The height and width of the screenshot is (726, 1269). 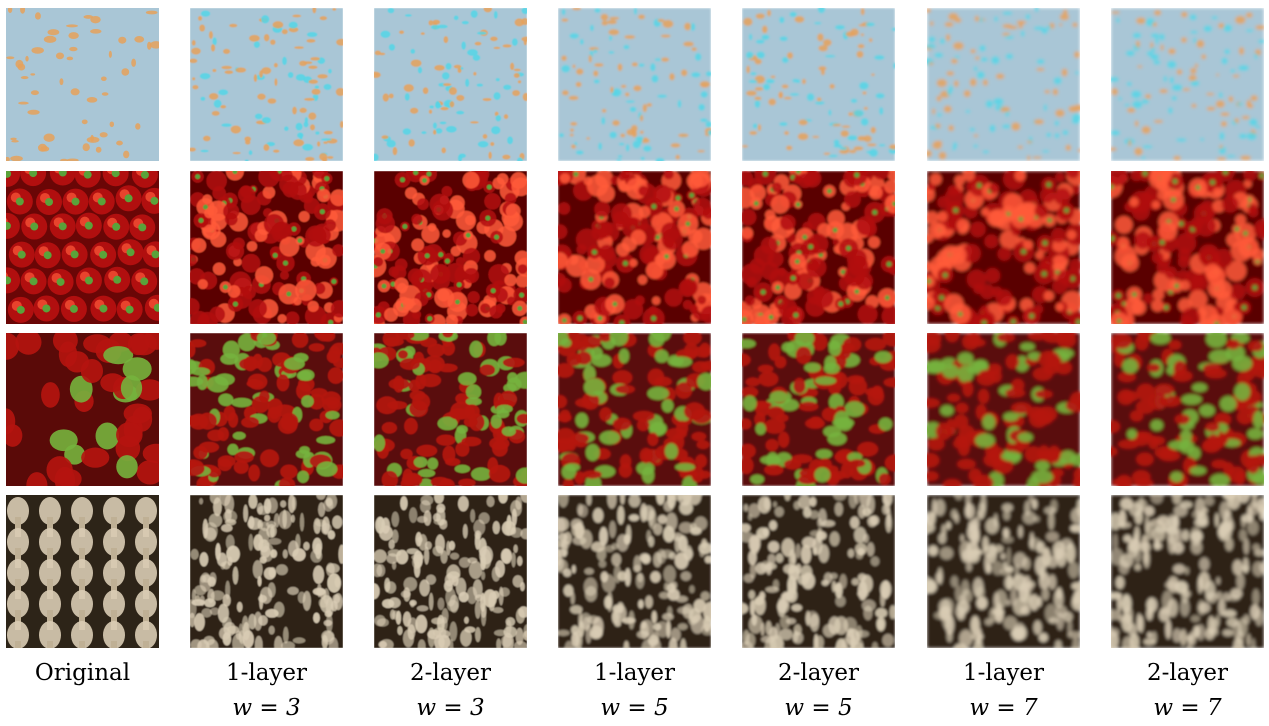 What do you see at coordinates (818, 691) in the screenshot?
I see `caption-col-5: 2-layer w = 5` at bounding box center [818, 691].